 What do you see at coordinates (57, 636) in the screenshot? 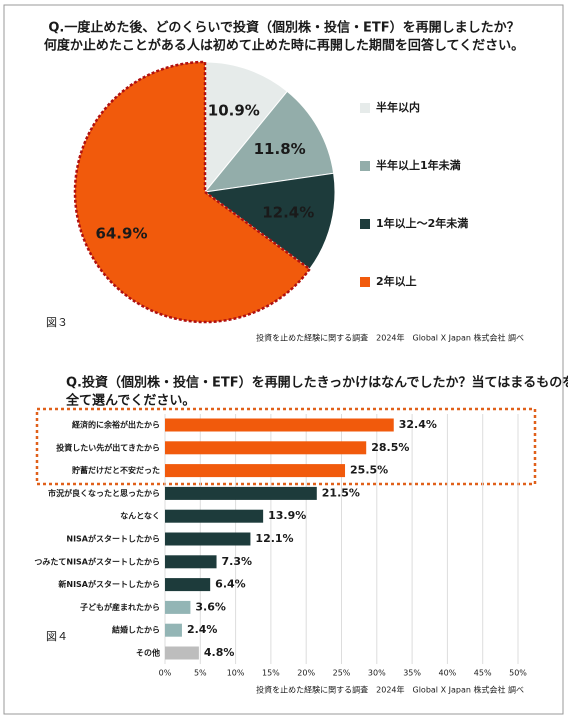
I see `figure-label: 図４` at bounding box center [57, 636].